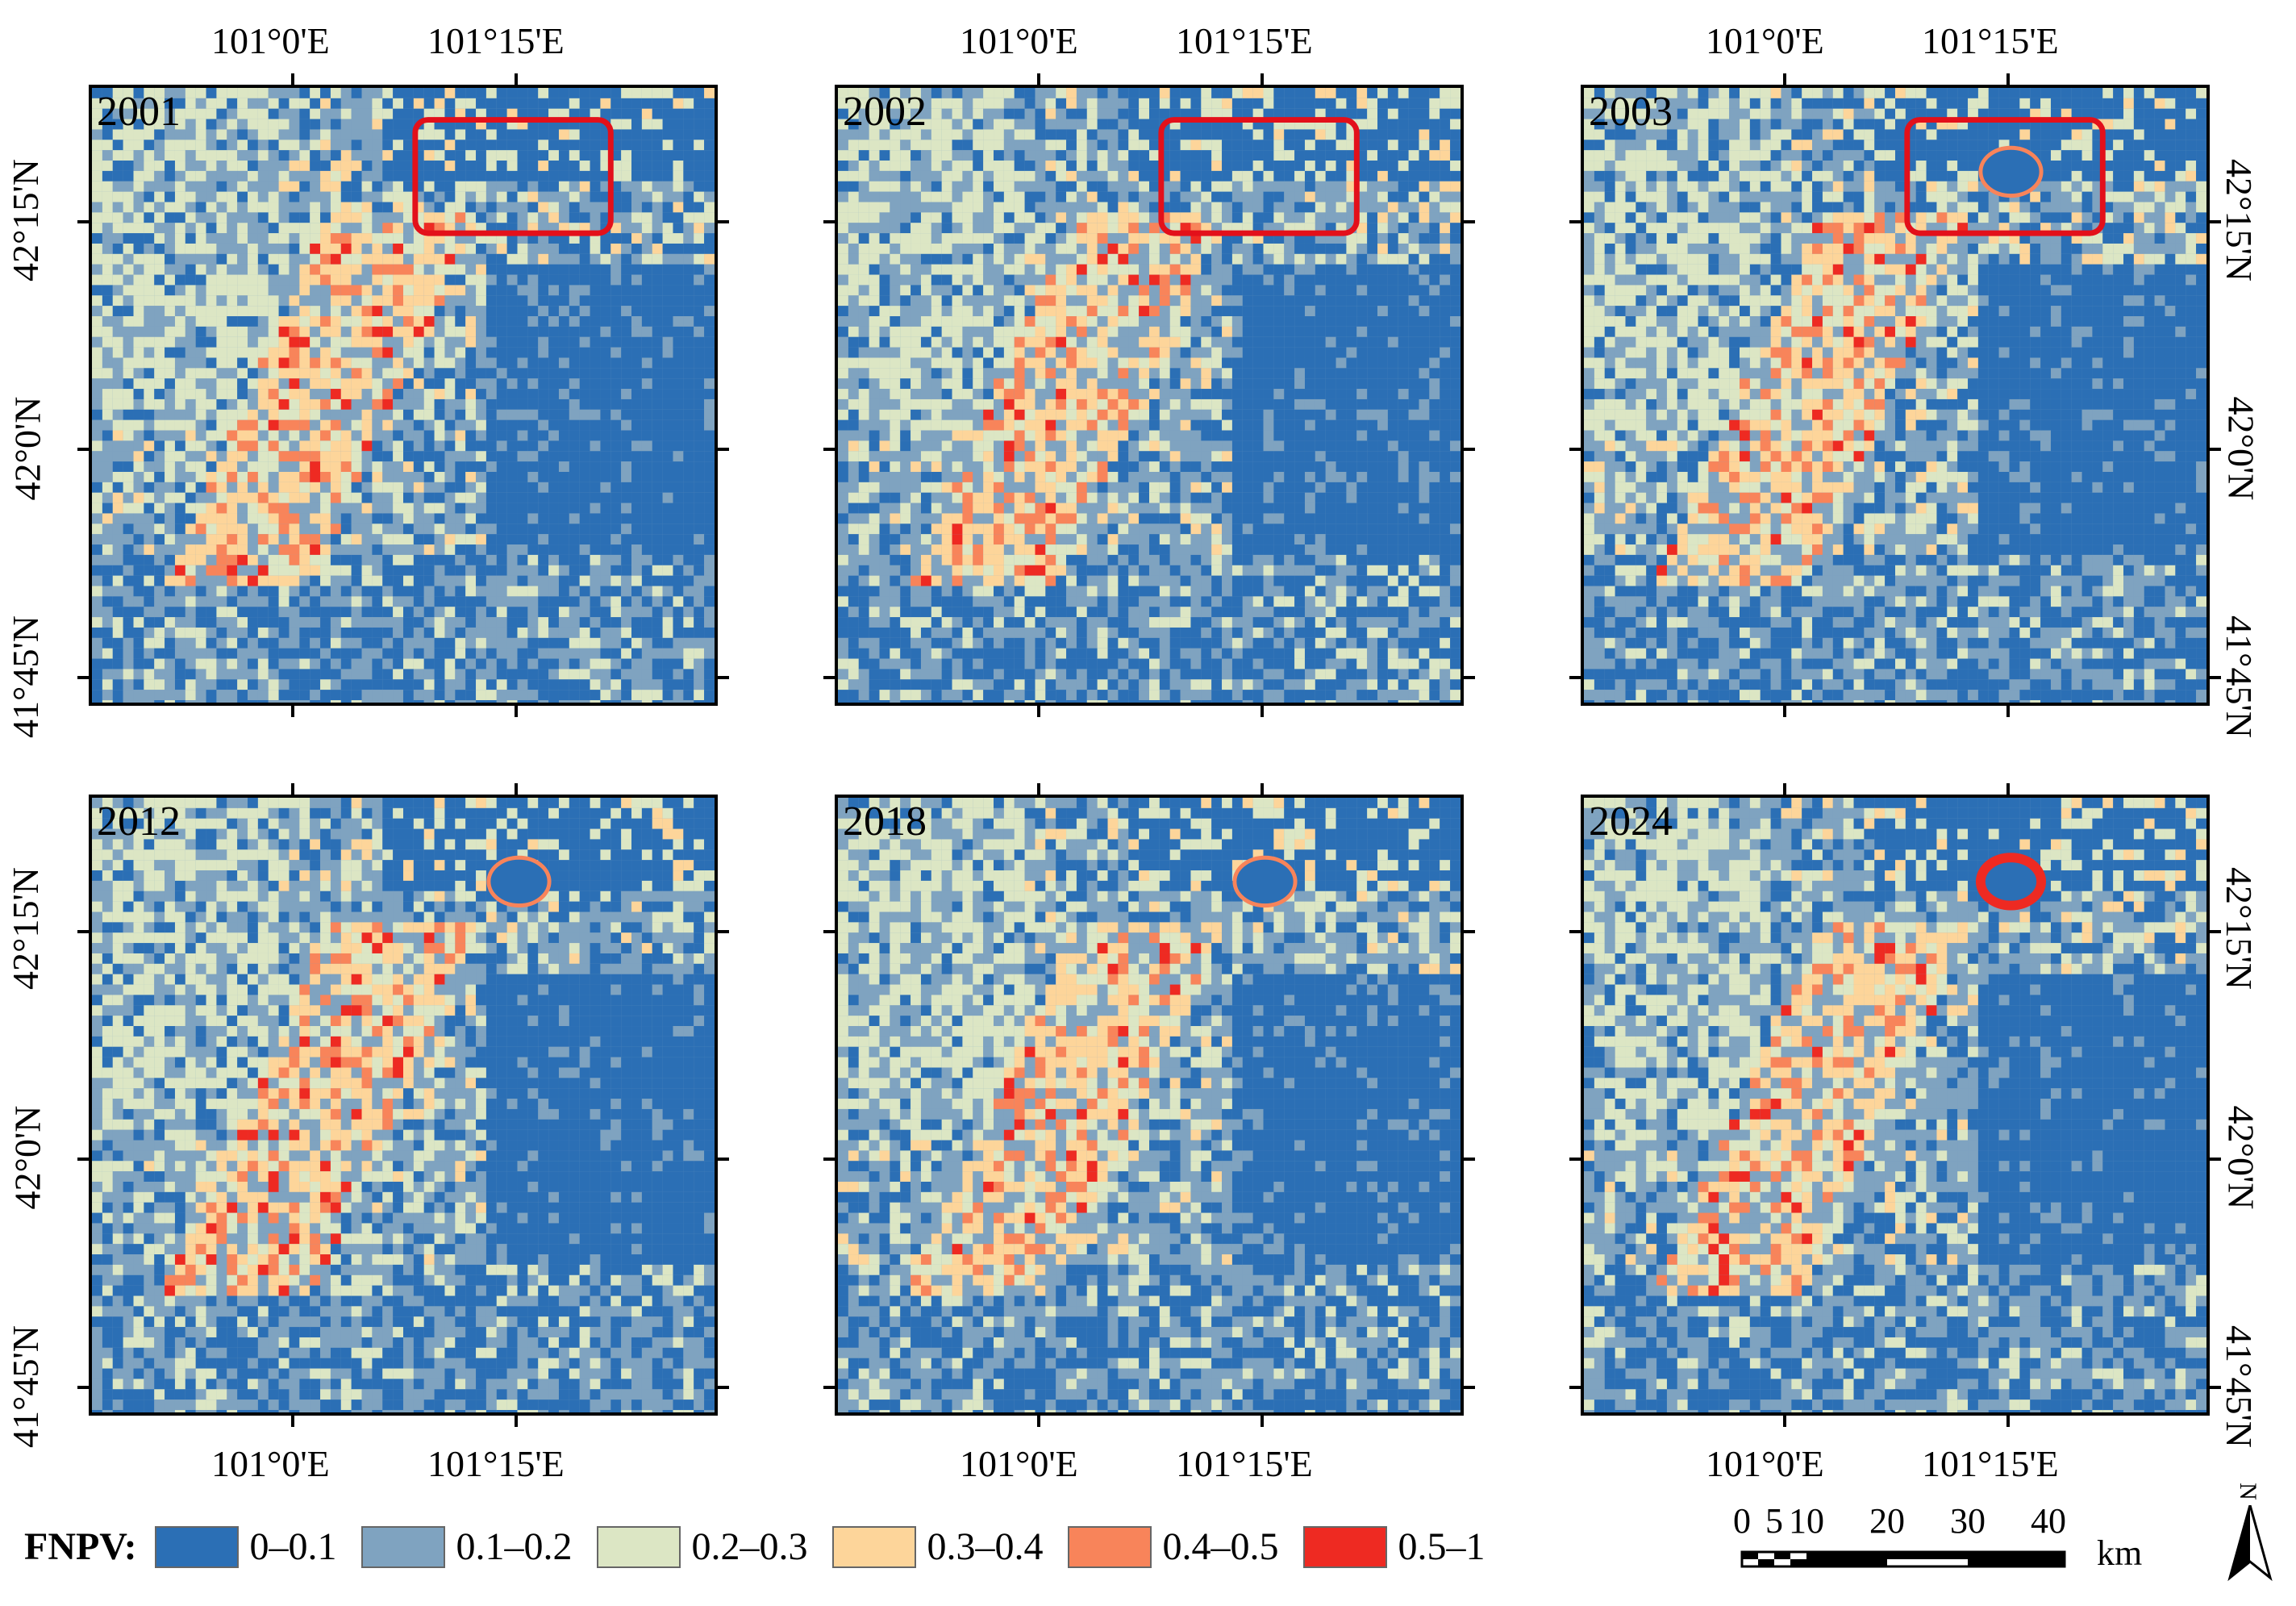 The width and height of the screenshot is (2296, 1606). Describe the element at coordinates (884, 112) in the screenshot. I see `year-label: 2002` at that location.